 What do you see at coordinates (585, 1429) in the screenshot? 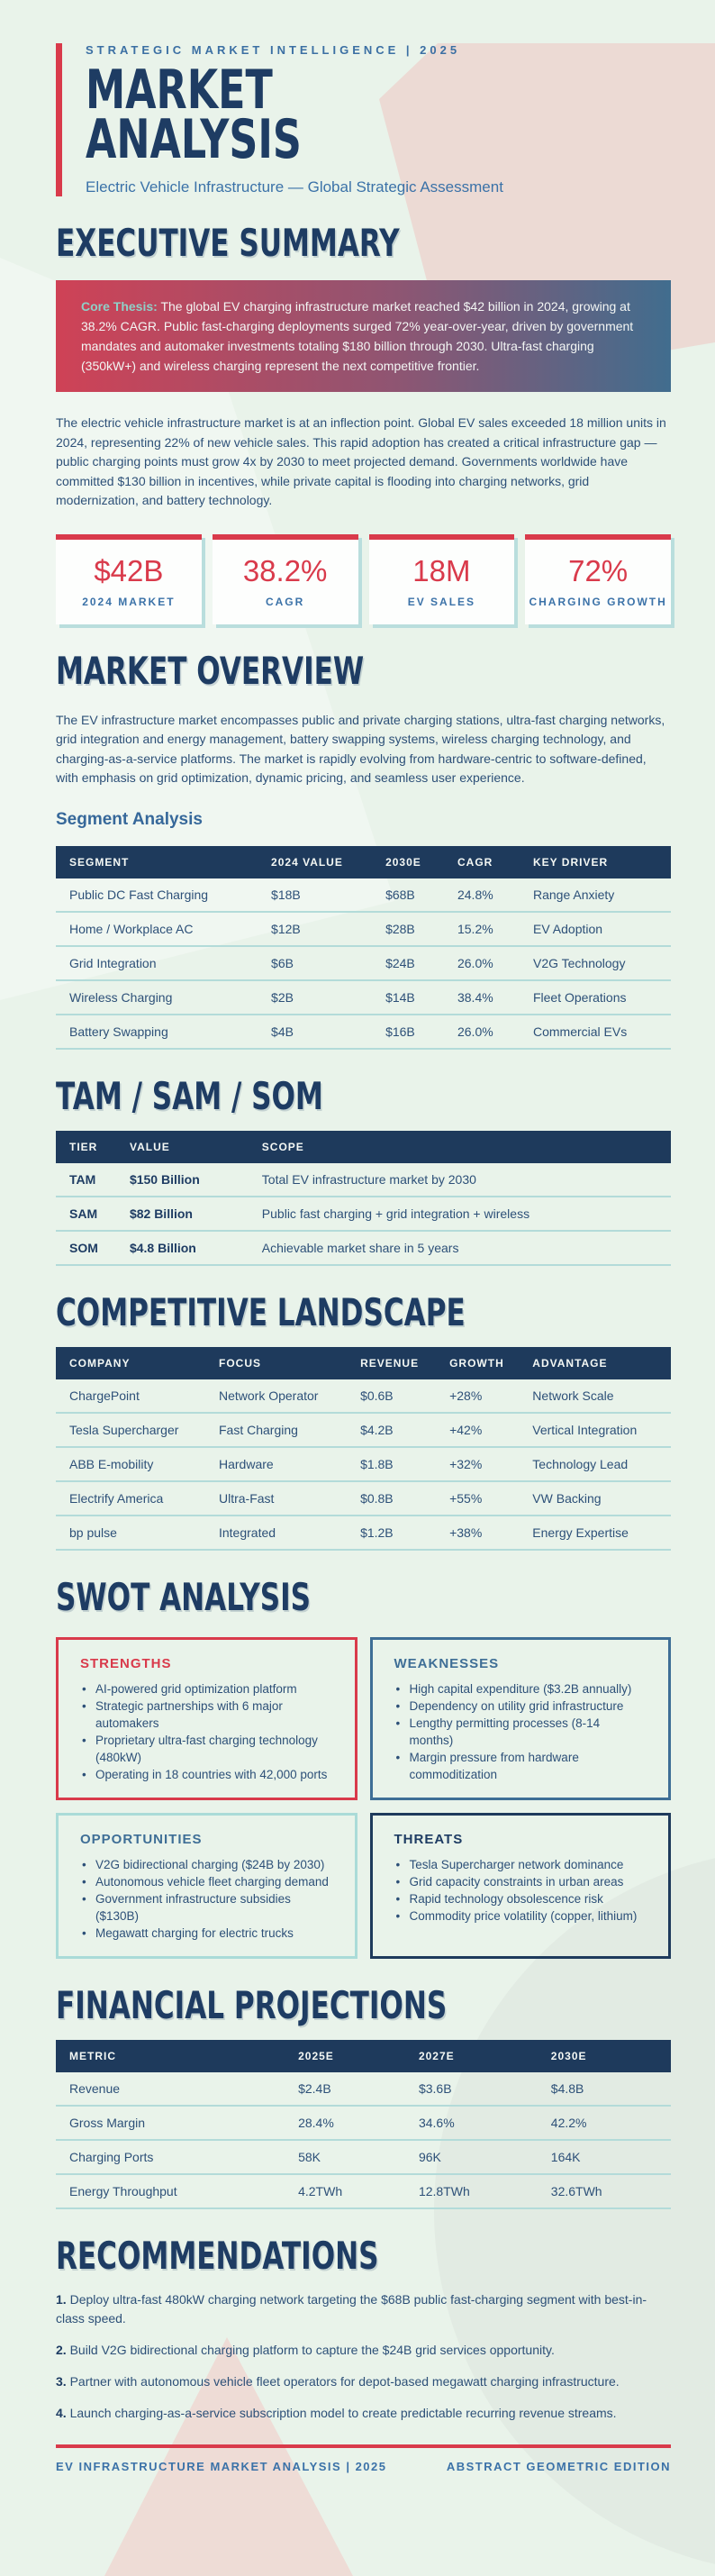
I see `cell-advantage: Vertical Integration` at bounding box center [585, 1429].